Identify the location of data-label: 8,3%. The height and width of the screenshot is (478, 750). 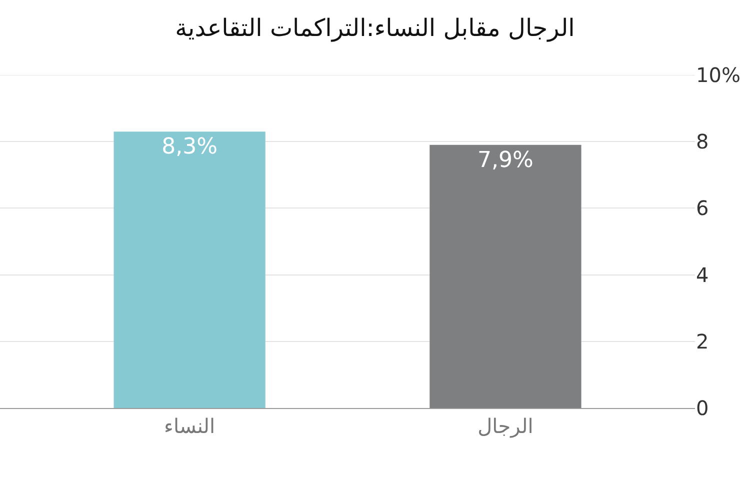
(190, 147).